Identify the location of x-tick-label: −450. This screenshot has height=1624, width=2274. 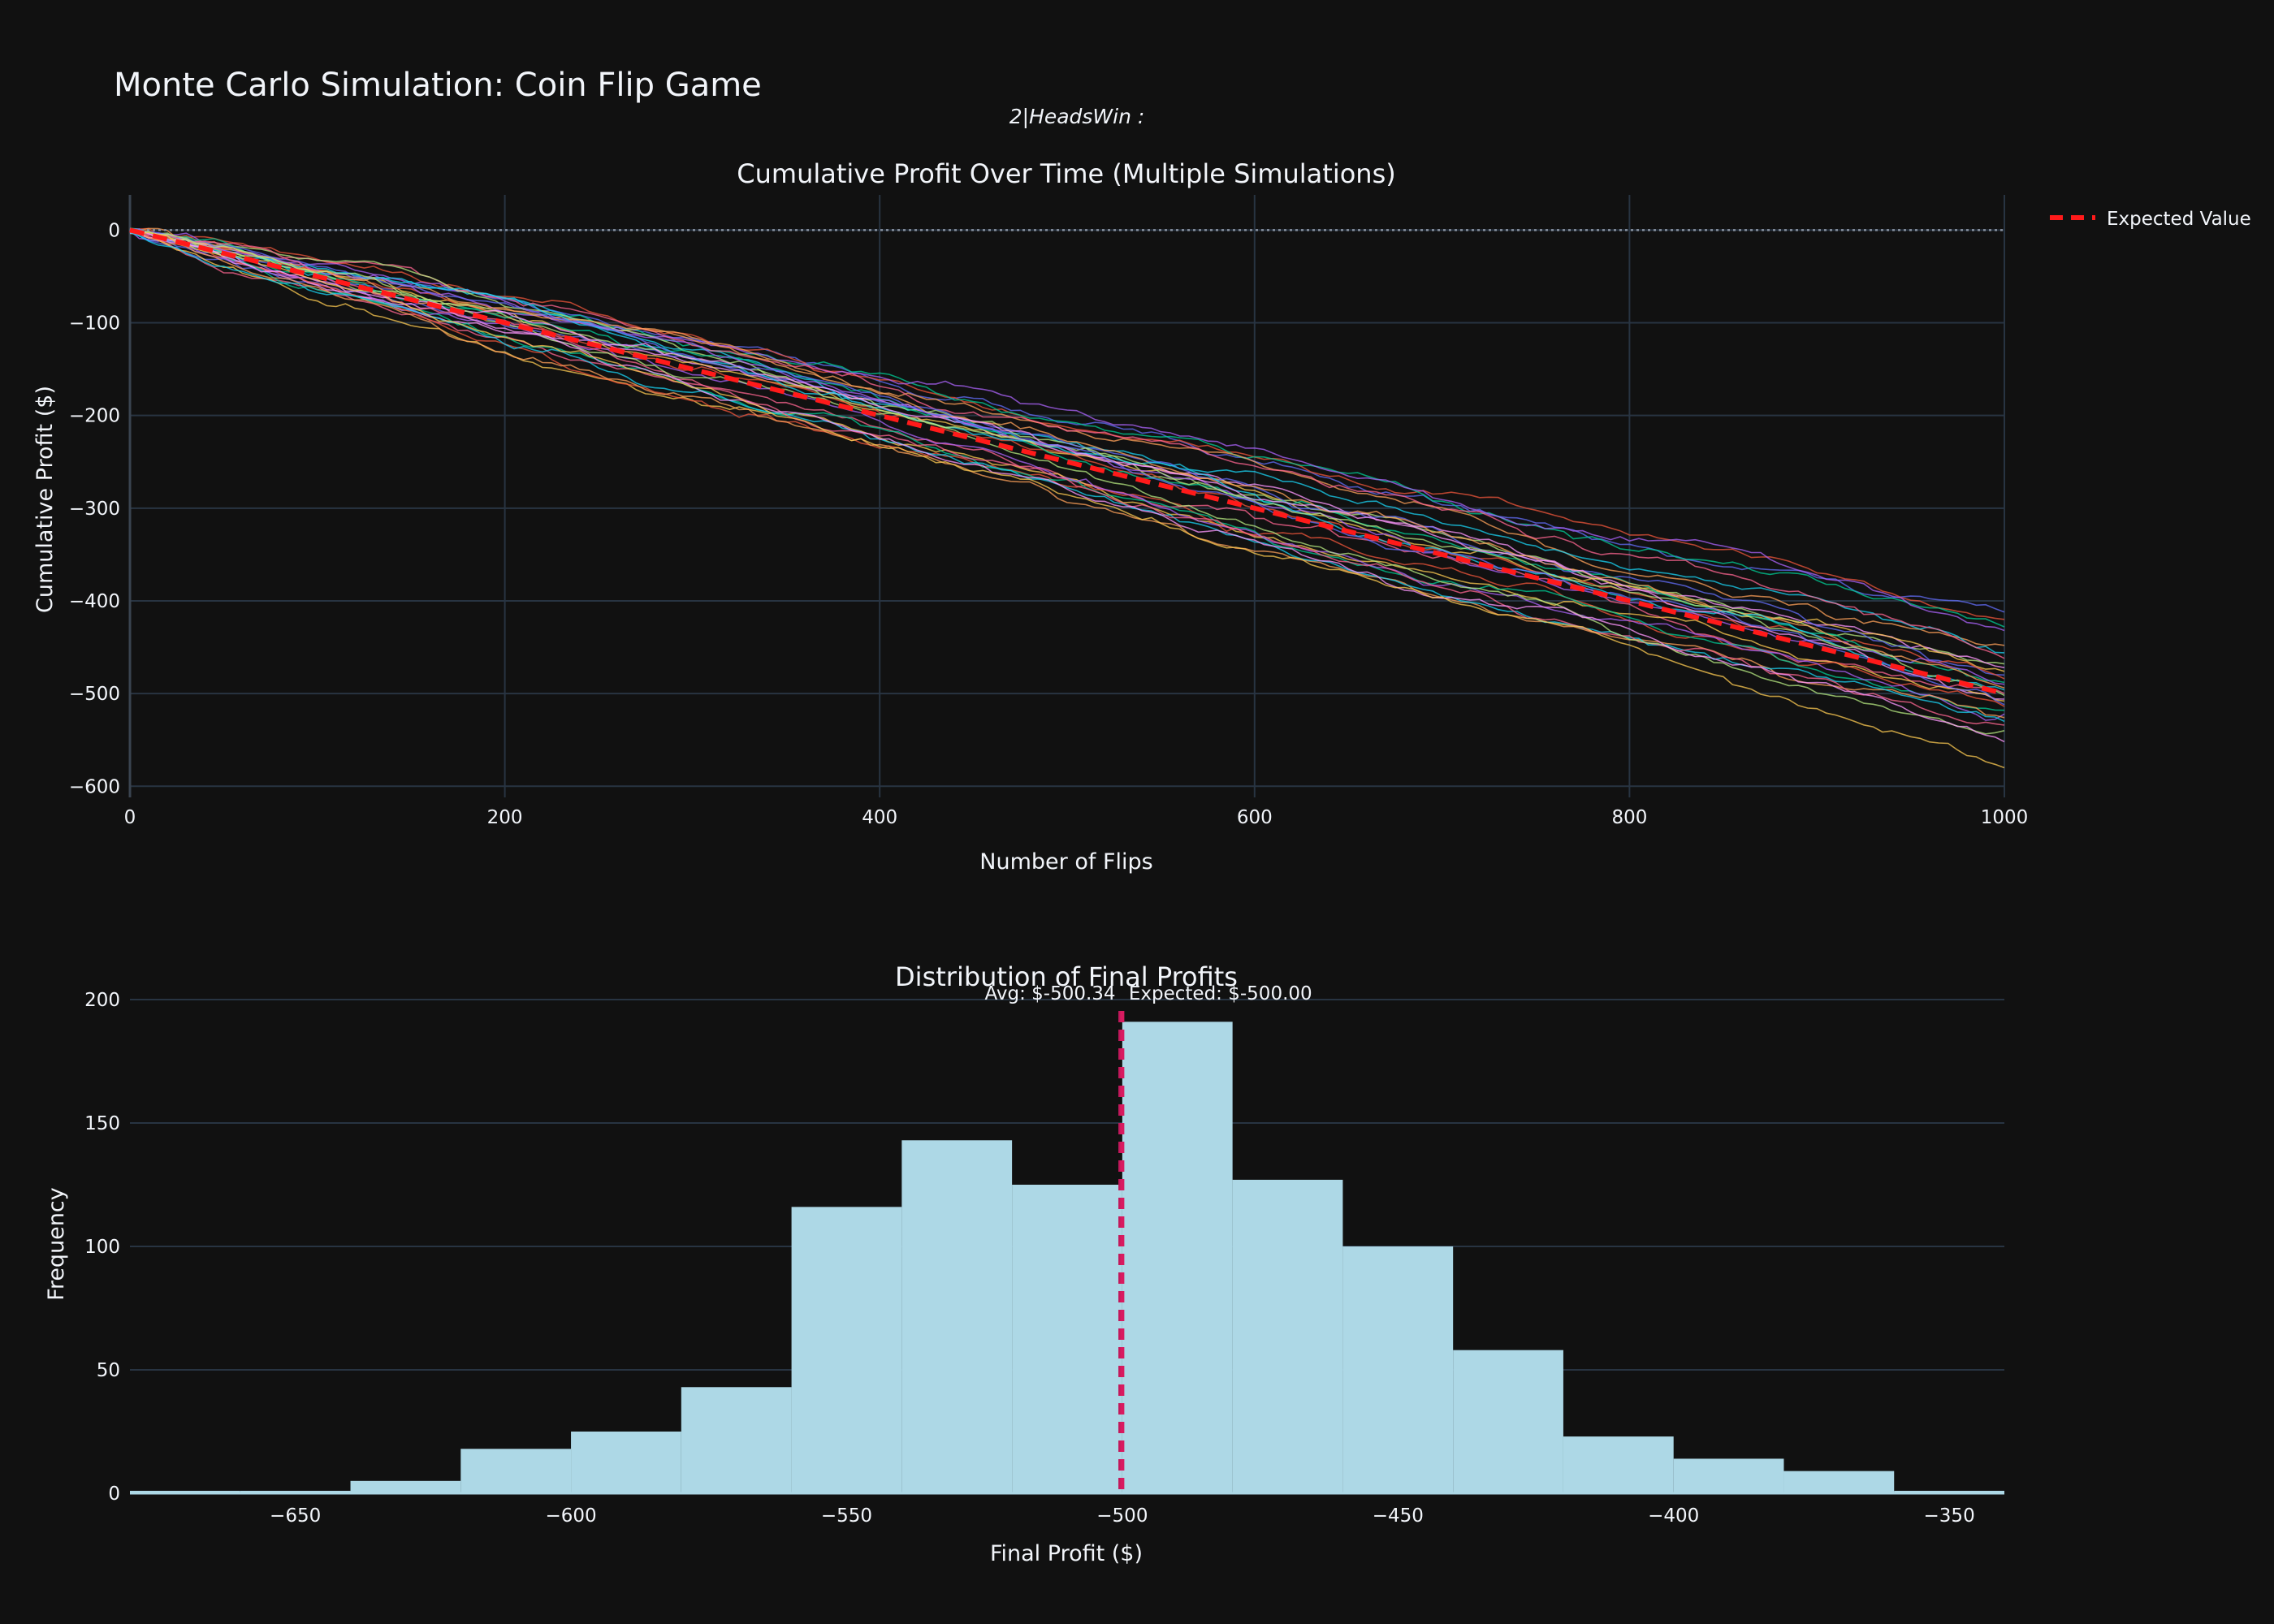
(1398, 1516).